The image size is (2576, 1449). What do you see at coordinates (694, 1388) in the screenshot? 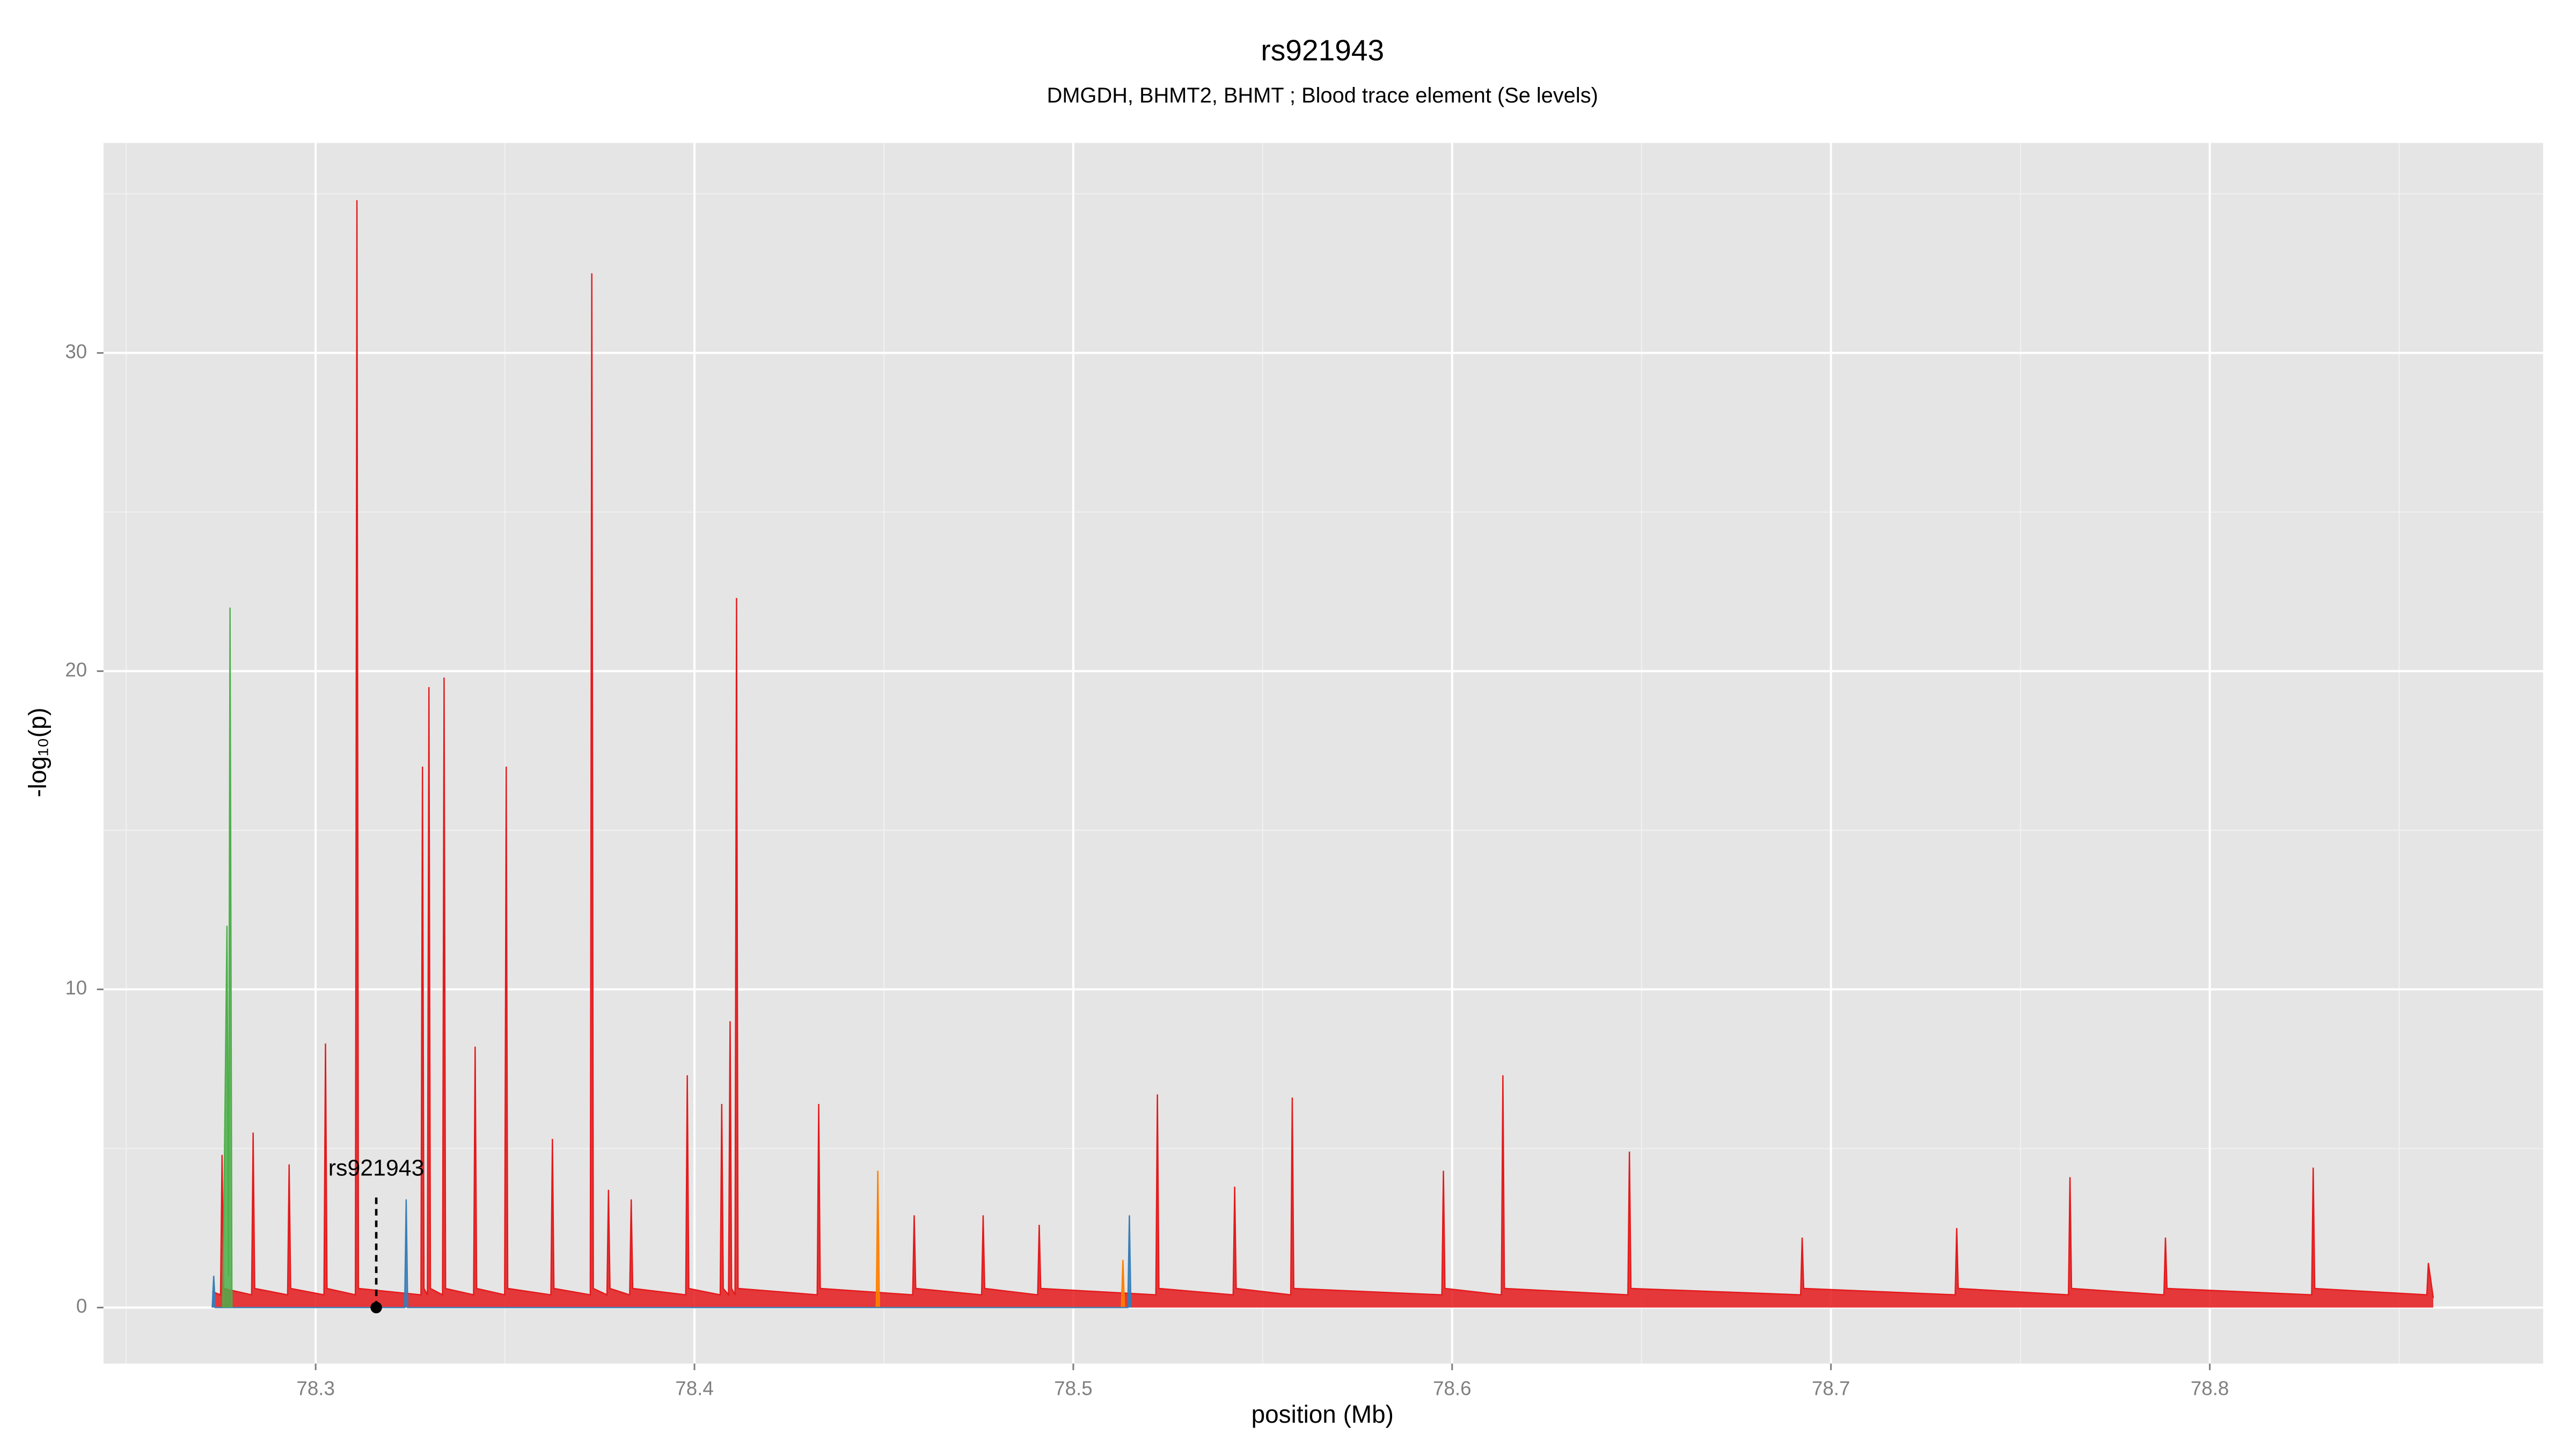
I see `x-tick-label: 78.4` at bounding box center [694, 1388].